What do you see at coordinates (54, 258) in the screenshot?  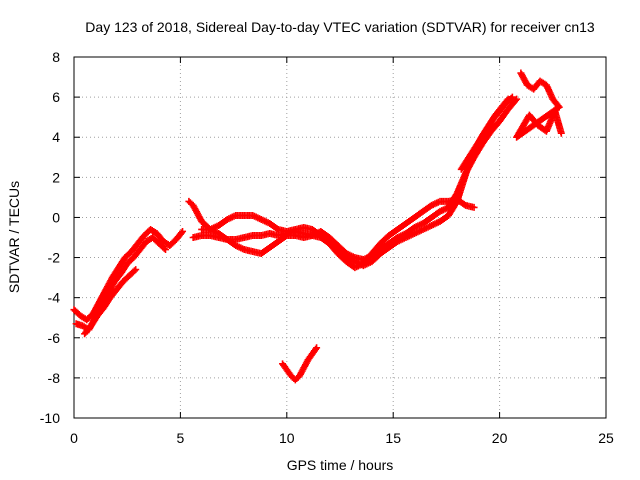 I see `y-tick-label: -2` at bounding box center [54, 258].